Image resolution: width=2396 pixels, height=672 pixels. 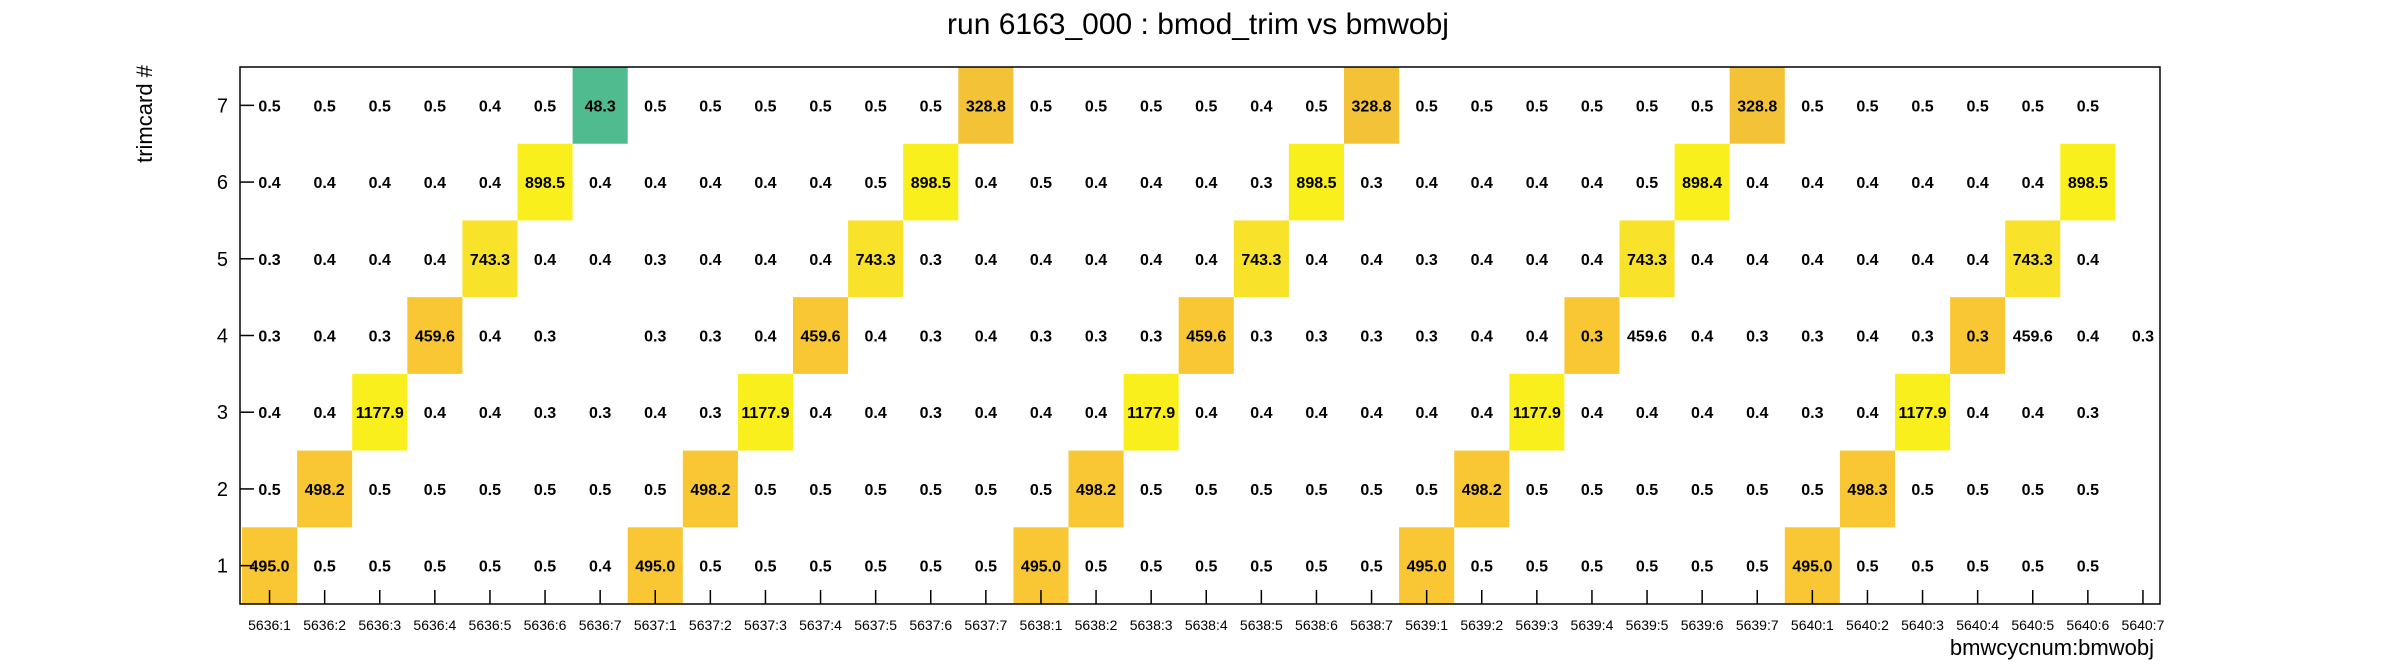 What do you see at coordinates (144, 113) in the screenshot?
I see `y-axis-title: trimcard #` at bounding box center [144, 113].